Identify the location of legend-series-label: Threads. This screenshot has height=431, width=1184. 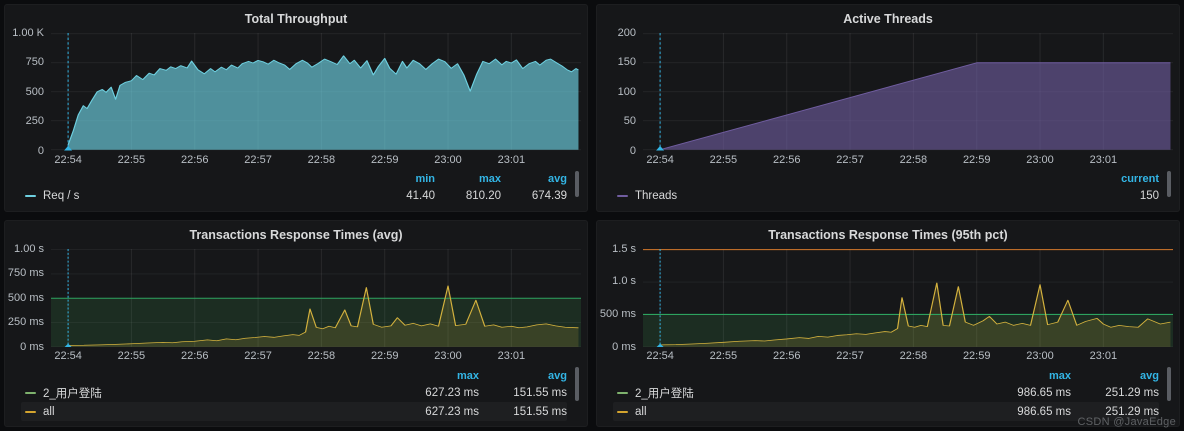
(656, 196).